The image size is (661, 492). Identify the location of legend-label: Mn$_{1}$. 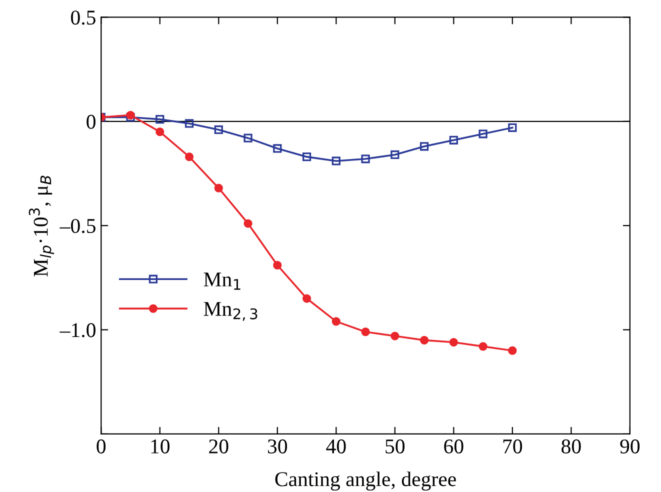
(222, 281).